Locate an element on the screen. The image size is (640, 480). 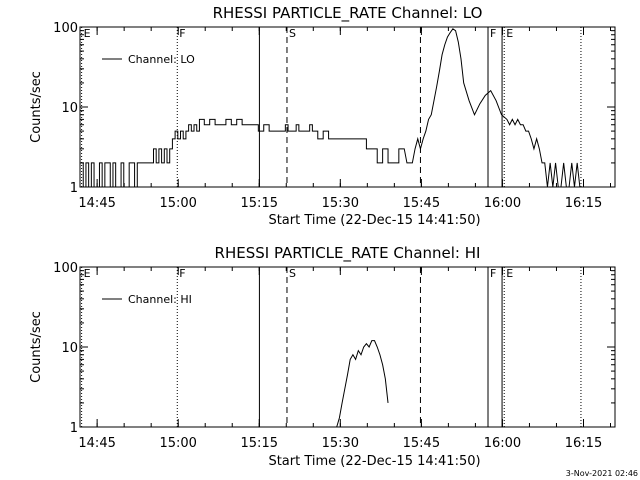
timestamp-label: 3-Nov-2021 02:46 is located at coordinates (601, 473).